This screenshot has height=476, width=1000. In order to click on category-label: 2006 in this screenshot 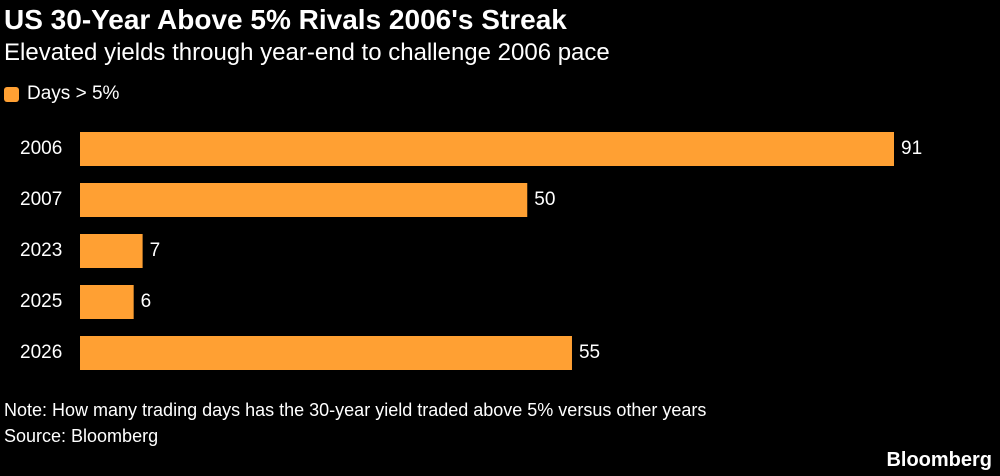, I will do `click(41, 148)`.